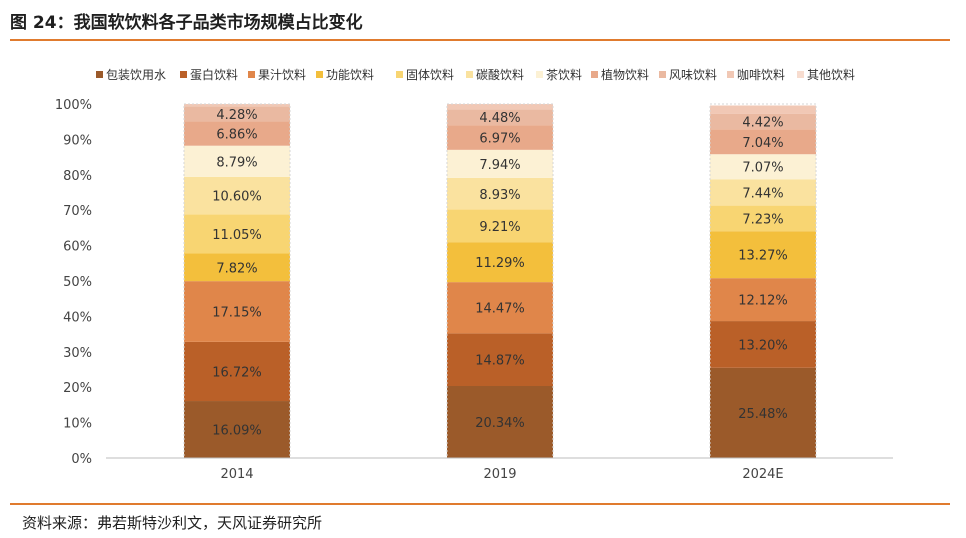 The image size is (966, 538). I want to click on data-label: 14.47%, so click(500, 309).